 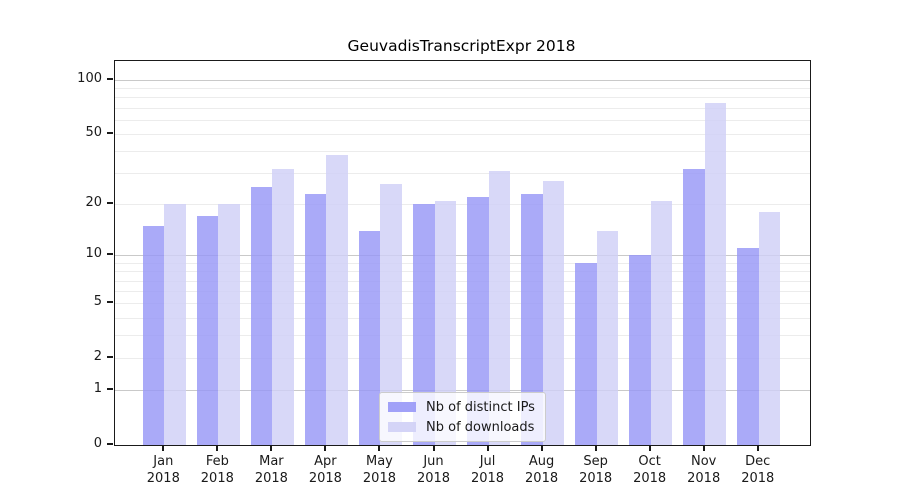 I want to click on bar-distinct-ips-aug, so click(x=532, y=319).